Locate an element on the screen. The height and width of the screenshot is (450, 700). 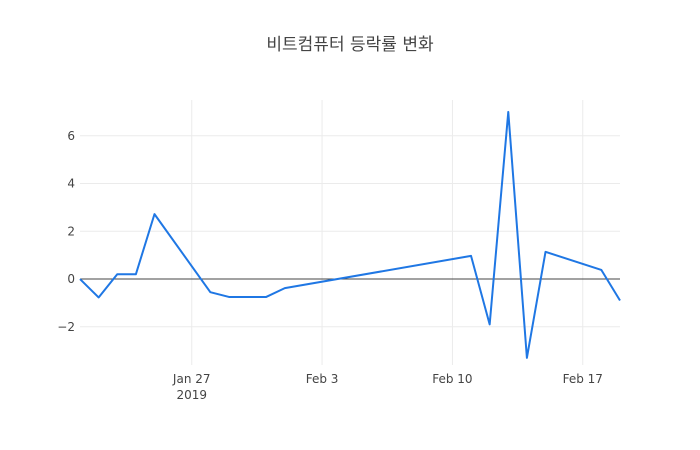
x-tick-label: Jan 27 is located at coordinates (191, 379).